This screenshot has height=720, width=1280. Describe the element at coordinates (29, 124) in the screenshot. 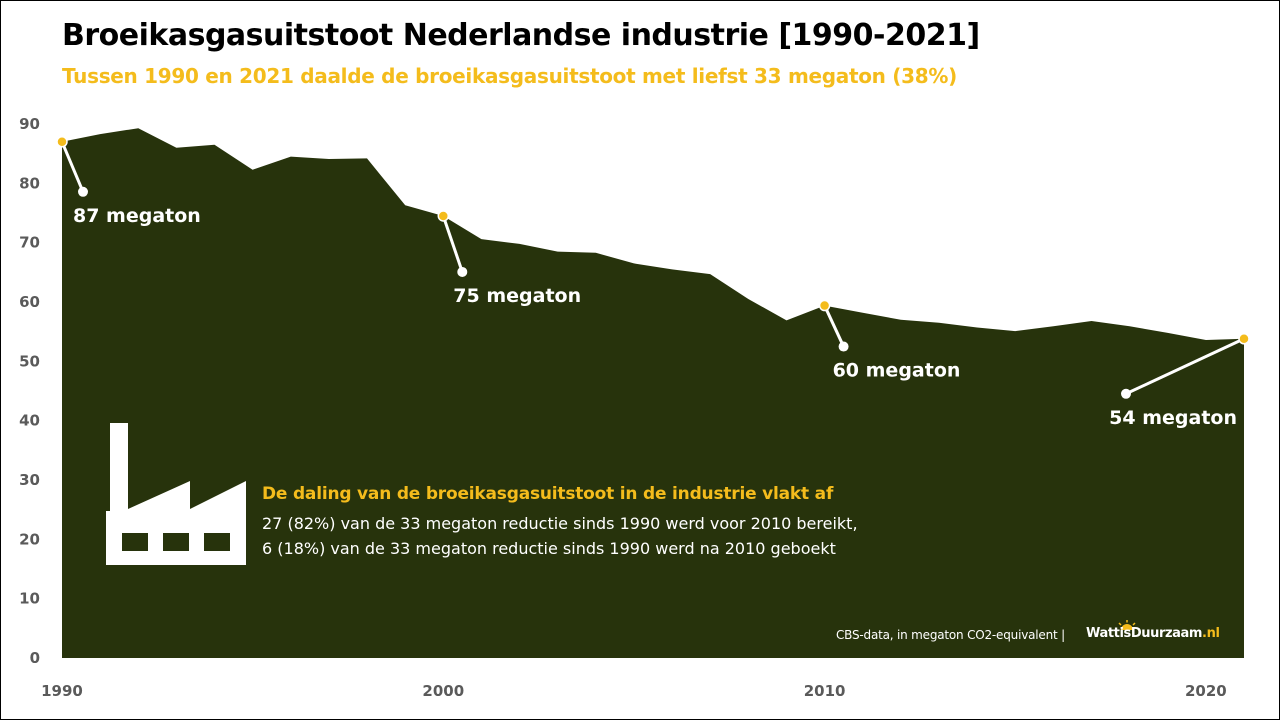

I see `y-tick-label: 90` at that location.